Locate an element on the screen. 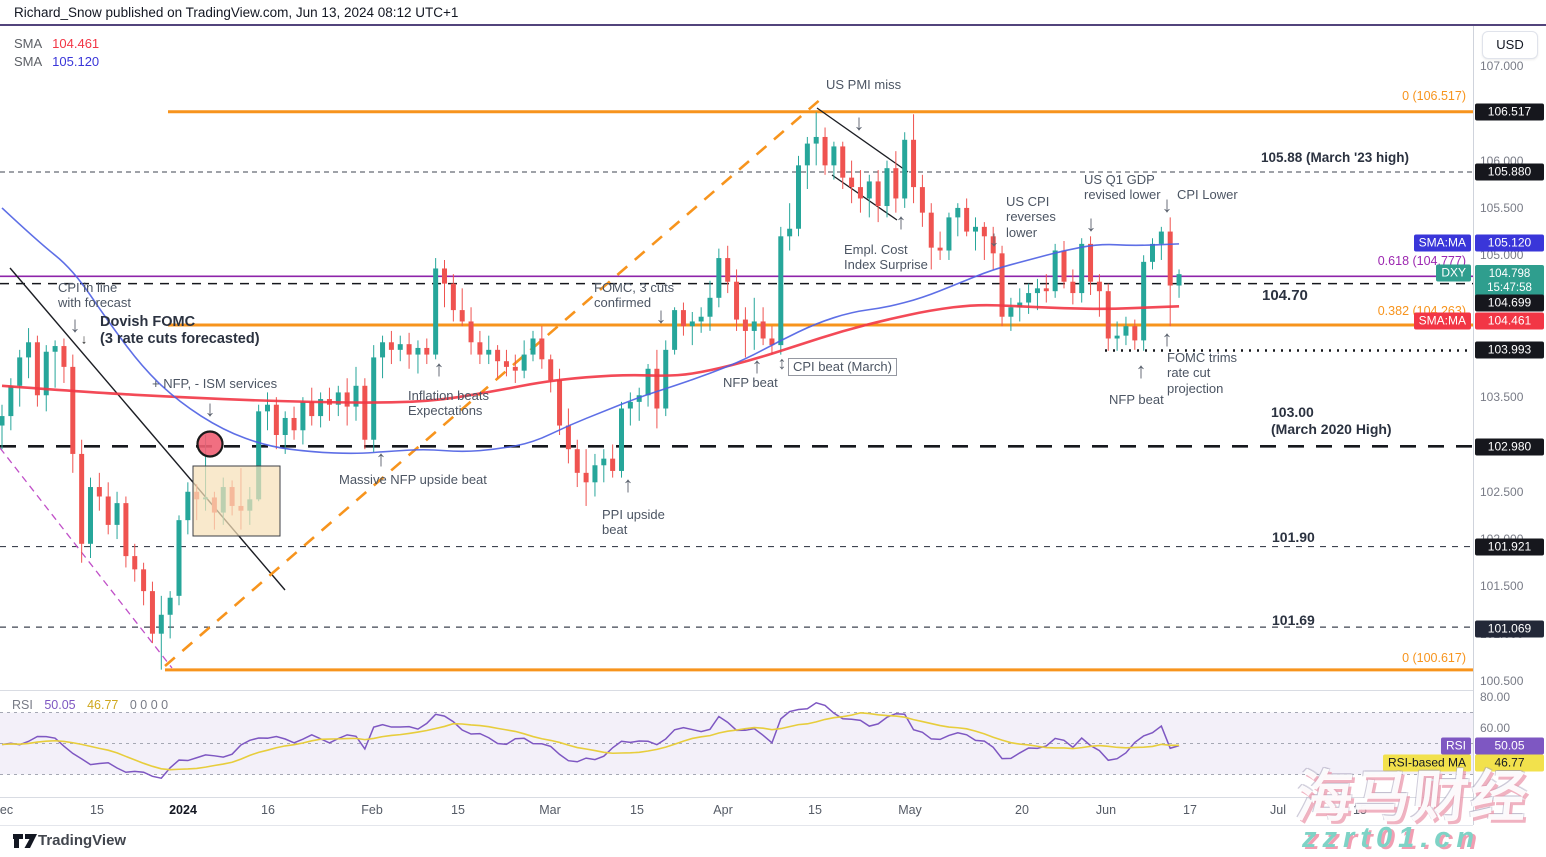  rsi-ma-value: 46.77 is located at coordinates (103, 705).